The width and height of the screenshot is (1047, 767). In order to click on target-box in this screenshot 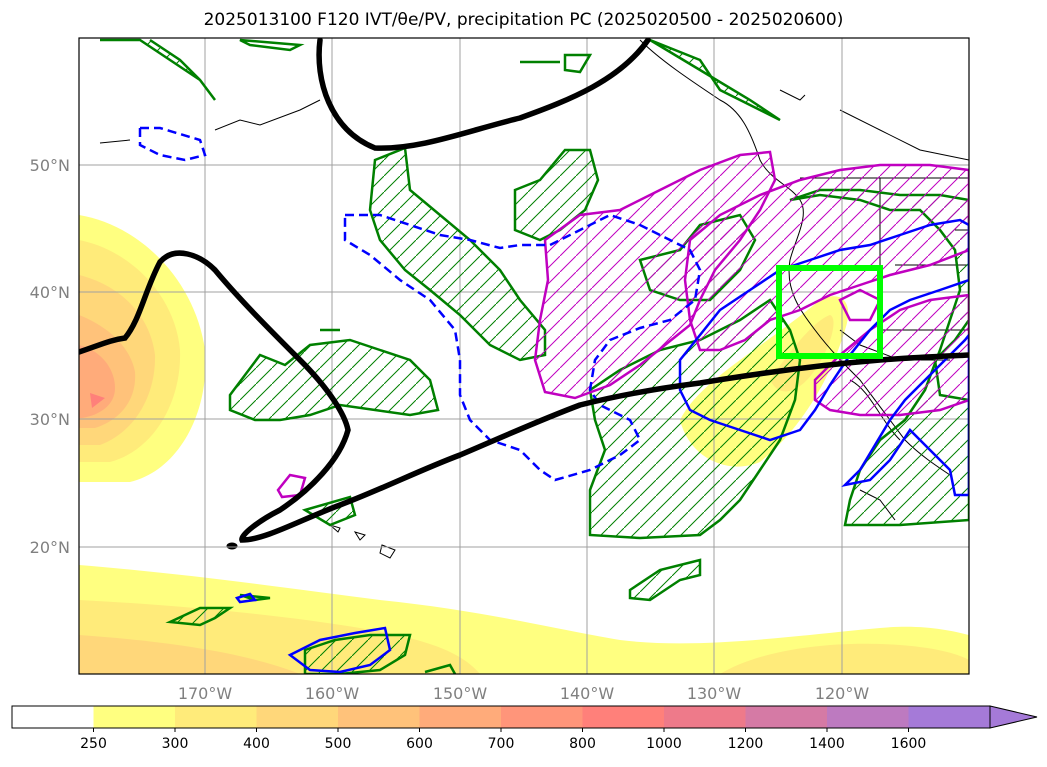, I will do `click(829, 312)`.